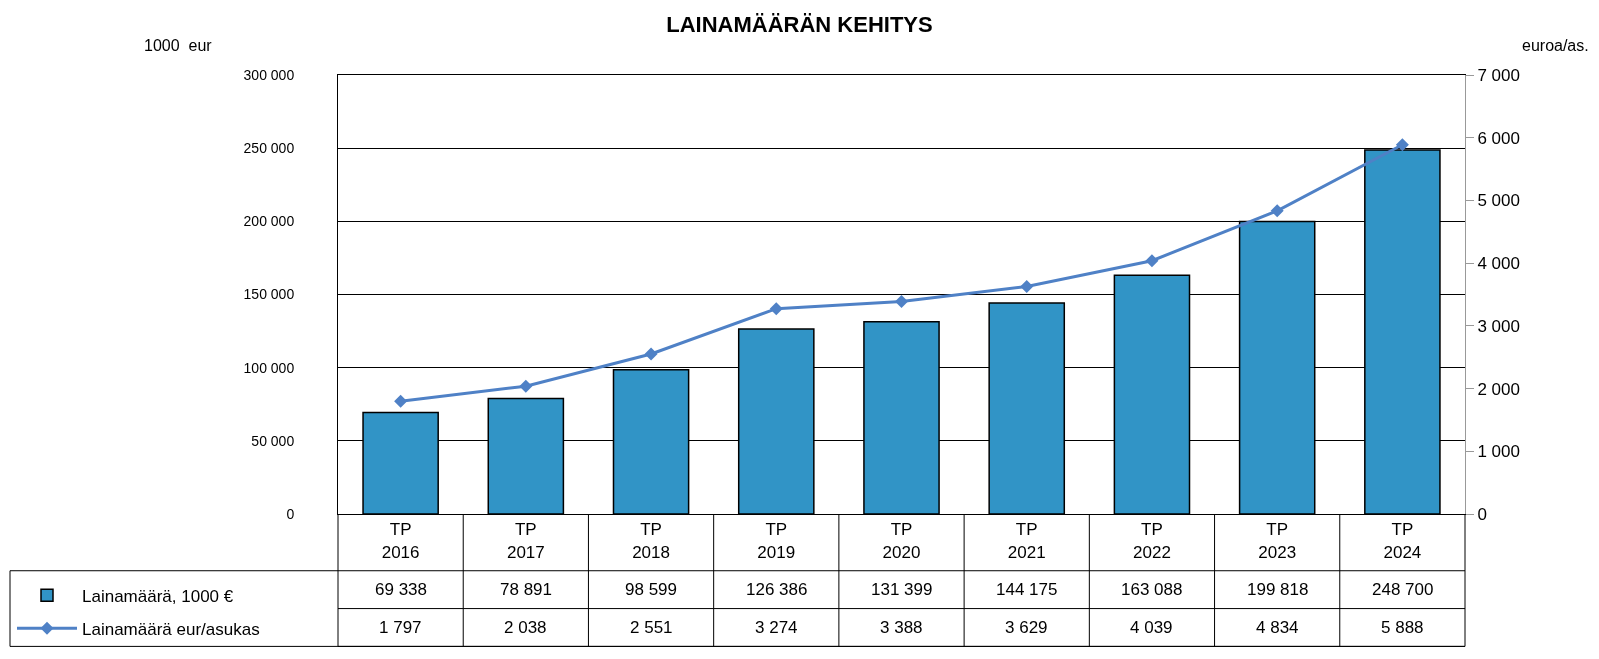 The width and height of the screenshot is (1599, 659). Describe the element at coordinates (1152, 589) in the screenshot. I see `data-label: 163 088` at that location.